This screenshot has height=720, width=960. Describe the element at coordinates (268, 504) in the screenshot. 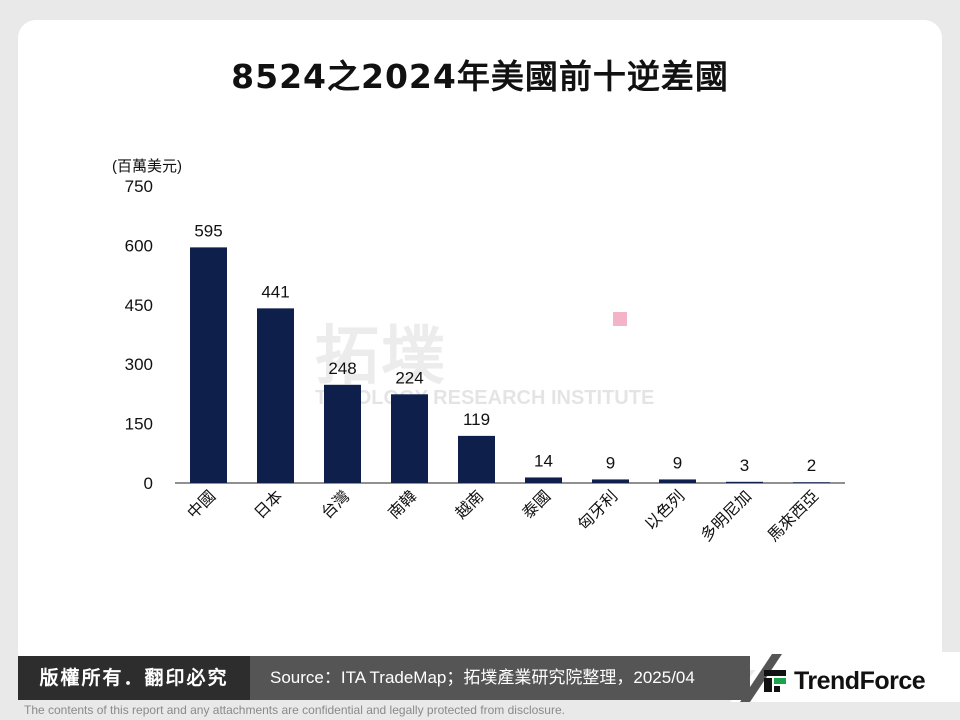

I see `x-tick-label: 日本` at that location.